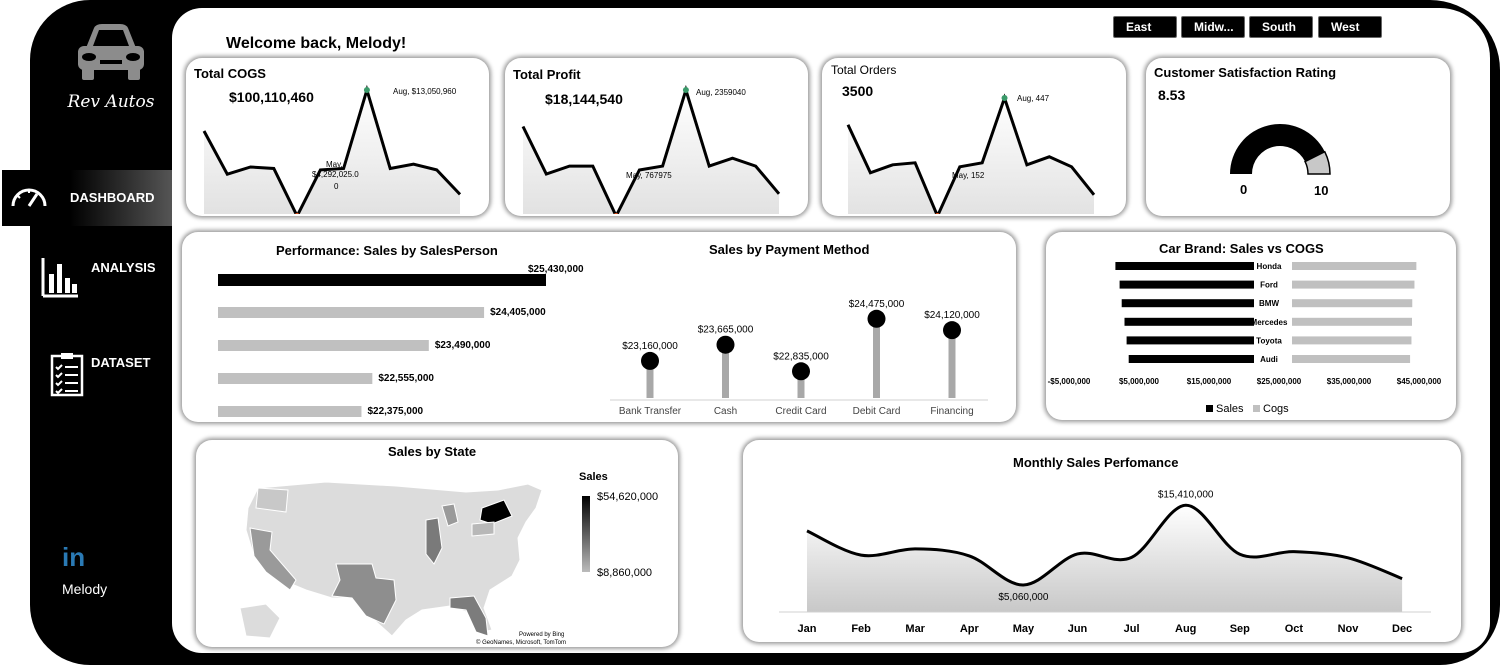 Image resolution: width=1503 pixels, height=665 pixels. I want to click on monthly-area, so click(1105, 558).